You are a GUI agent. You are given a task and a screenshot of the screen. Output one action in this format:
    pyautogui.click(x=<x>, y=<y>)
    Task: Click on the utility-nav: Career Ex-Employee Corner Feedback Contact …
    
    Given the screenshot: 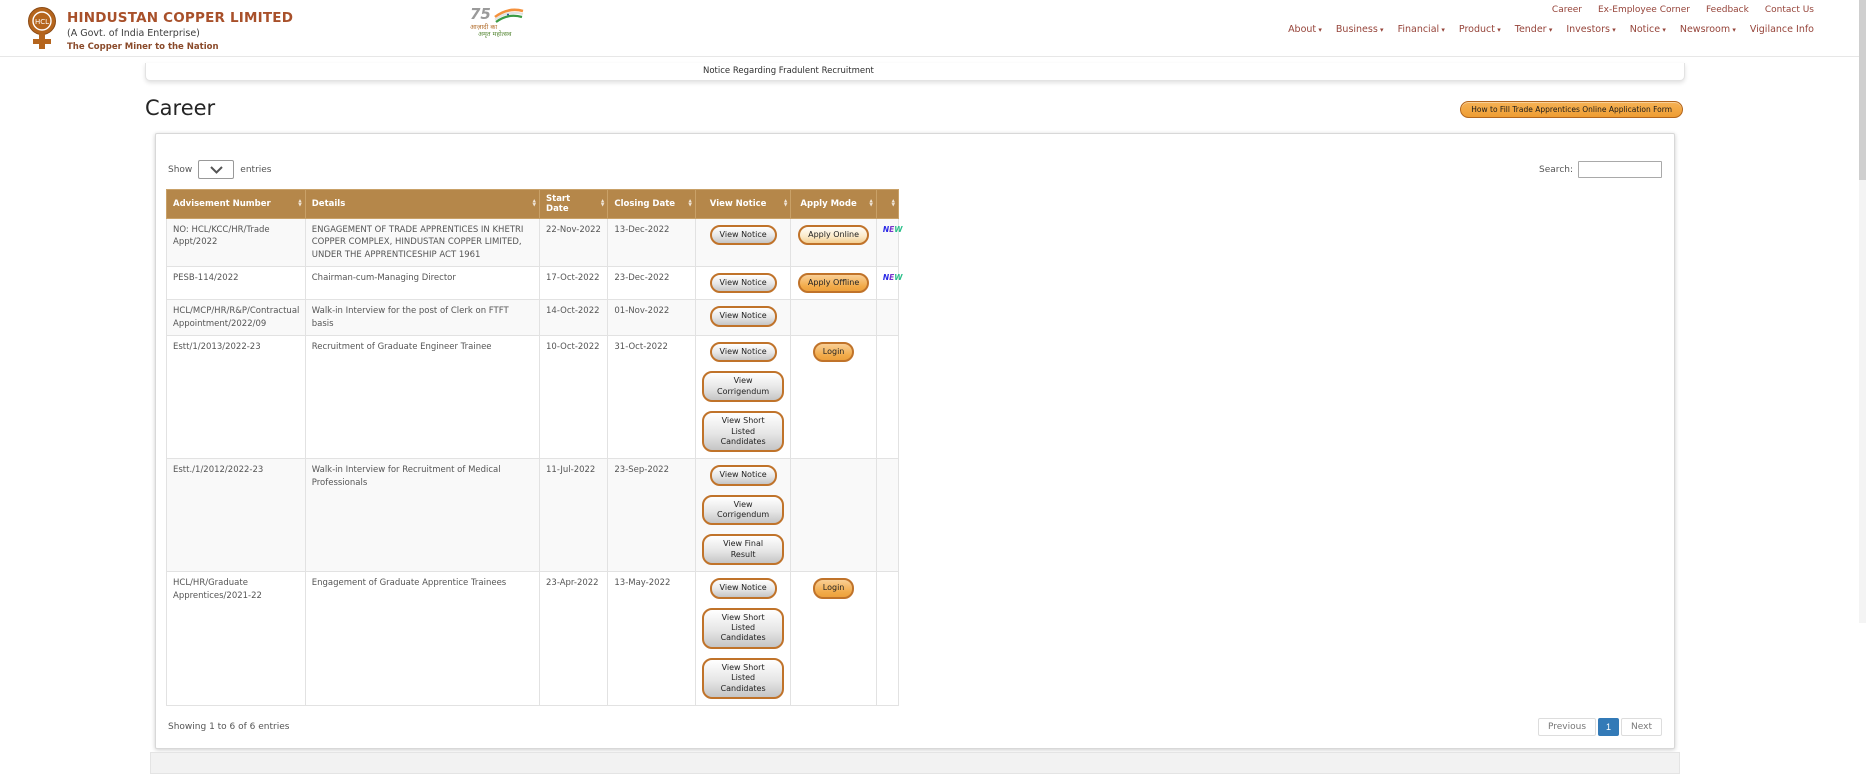 What is the action you would take?
    pyautogui.click(x=1683, y=10)
    